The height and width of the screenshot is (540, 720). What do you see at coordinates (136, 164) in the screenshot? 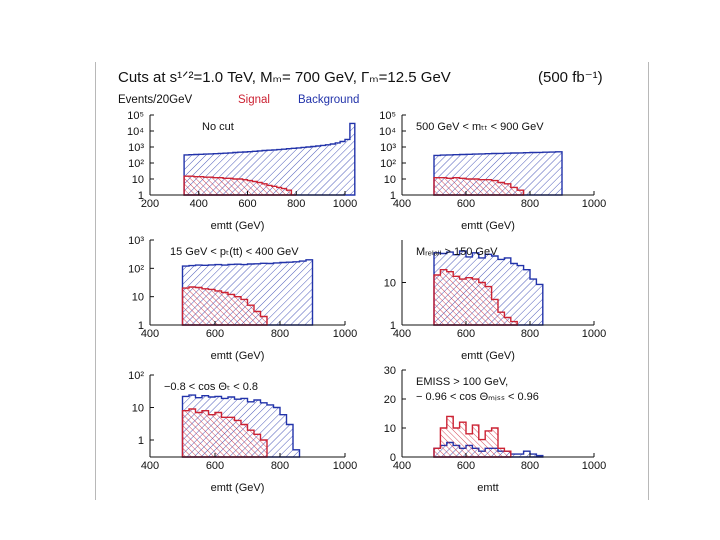
I see `y-tick-label-1: 10²` at bounding box center [136, 164].